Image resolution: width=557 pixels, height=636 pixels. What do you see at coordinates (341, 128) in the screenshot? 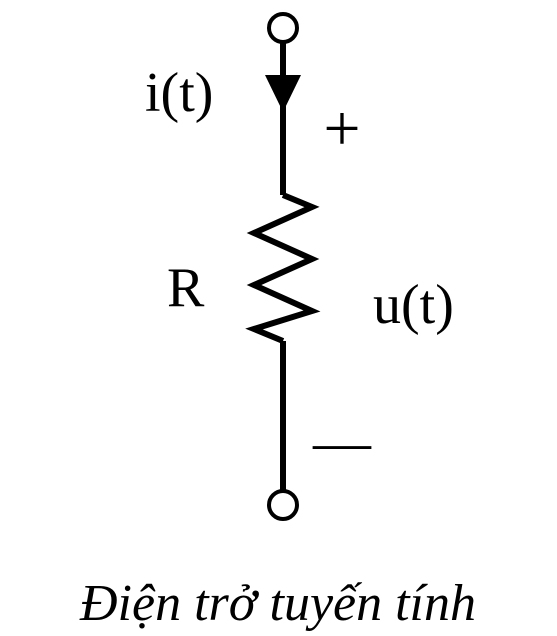
I see `plus-sign: +` at bounding box center [341, 128].